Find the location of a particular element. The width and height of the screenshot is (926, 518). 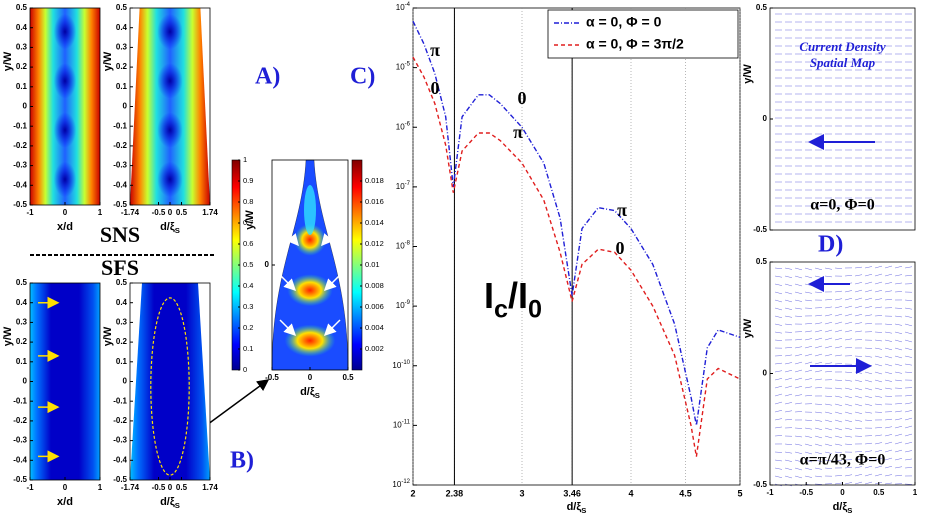

y-axis-label: y/W is located at coordinates (250, 220).